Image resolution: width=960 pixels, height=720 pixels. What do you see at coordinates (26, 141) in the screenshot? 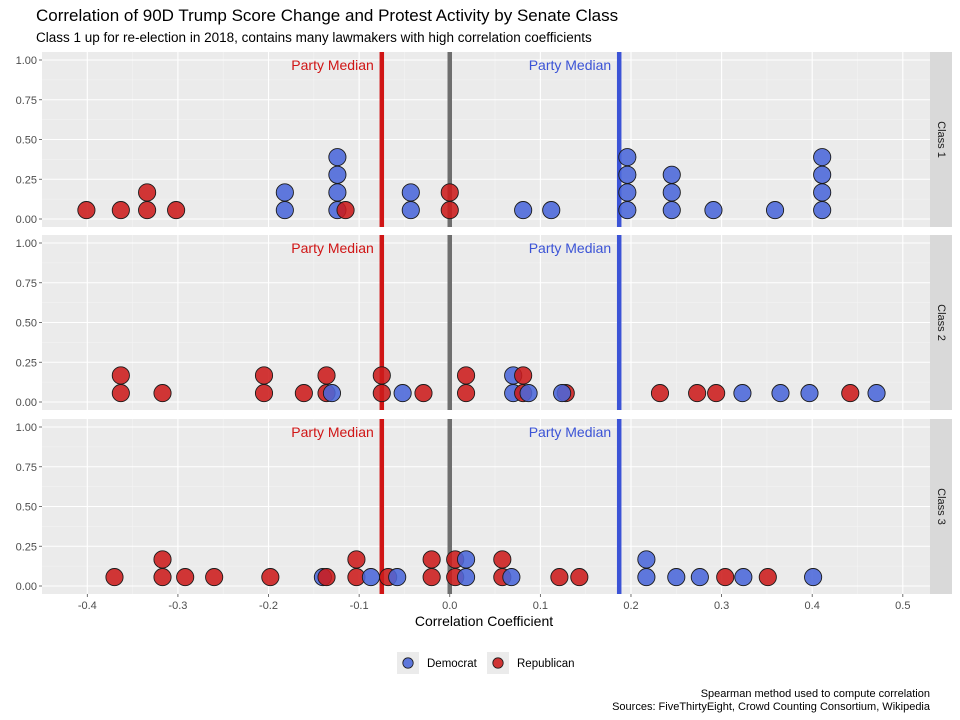
I see `y-tick-label: 0.50` at bounding box center [26, 141].